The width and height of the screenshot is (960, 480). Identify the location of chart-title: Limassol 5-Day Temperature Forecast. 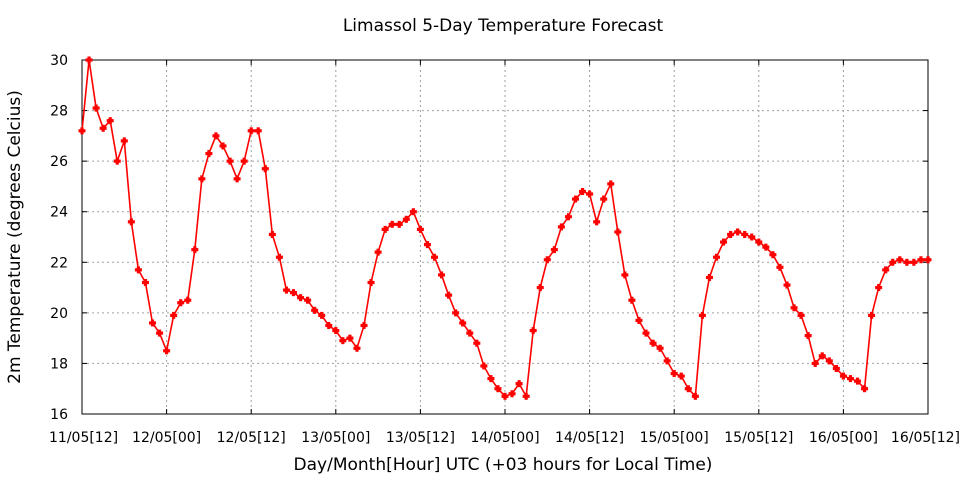
(503, 26).